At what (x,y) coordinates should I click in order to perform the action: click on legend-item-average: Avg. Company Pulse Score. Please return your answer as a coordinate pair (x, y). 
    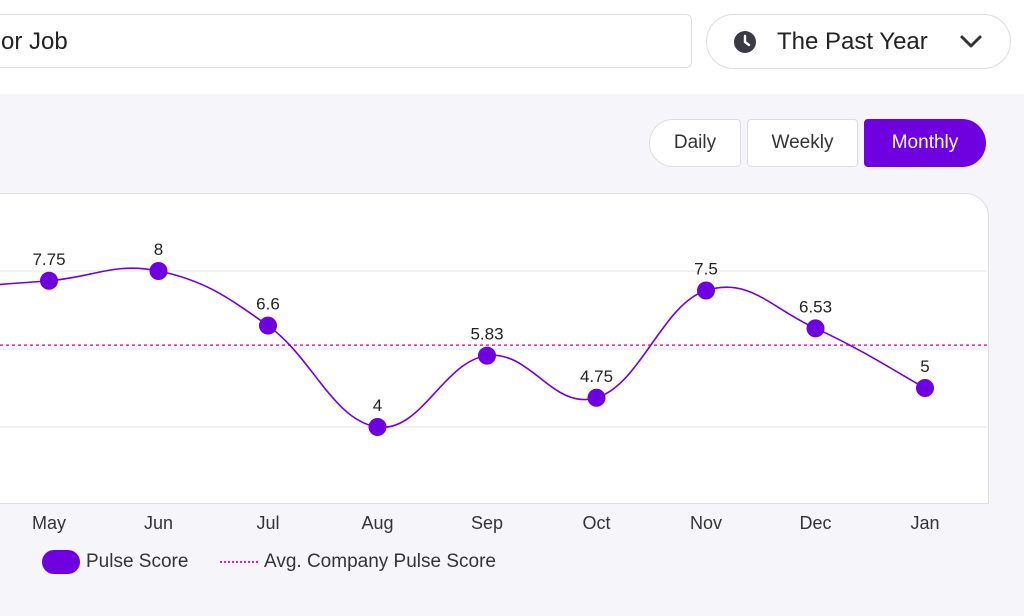
    Looking at the image, I should click on (358, 562).